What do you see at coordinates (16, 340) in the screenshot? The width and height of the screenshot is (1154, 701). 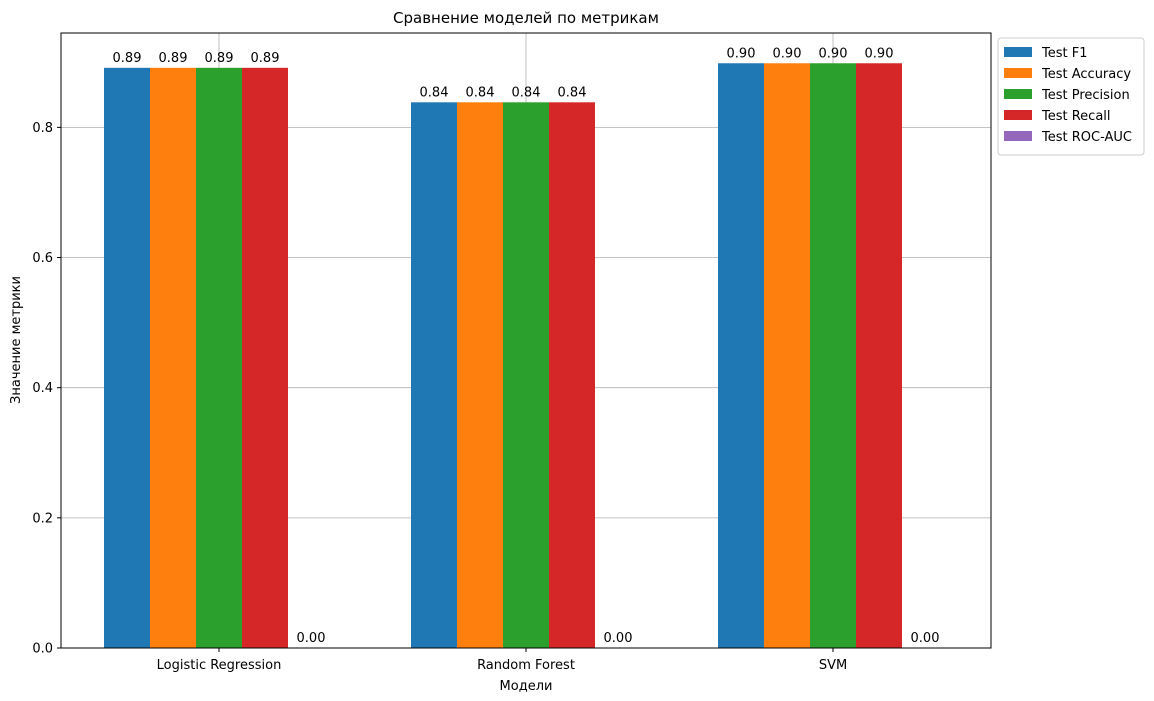 I see `y-axis-label: Значение метрики` at bounding box center [16, 340].